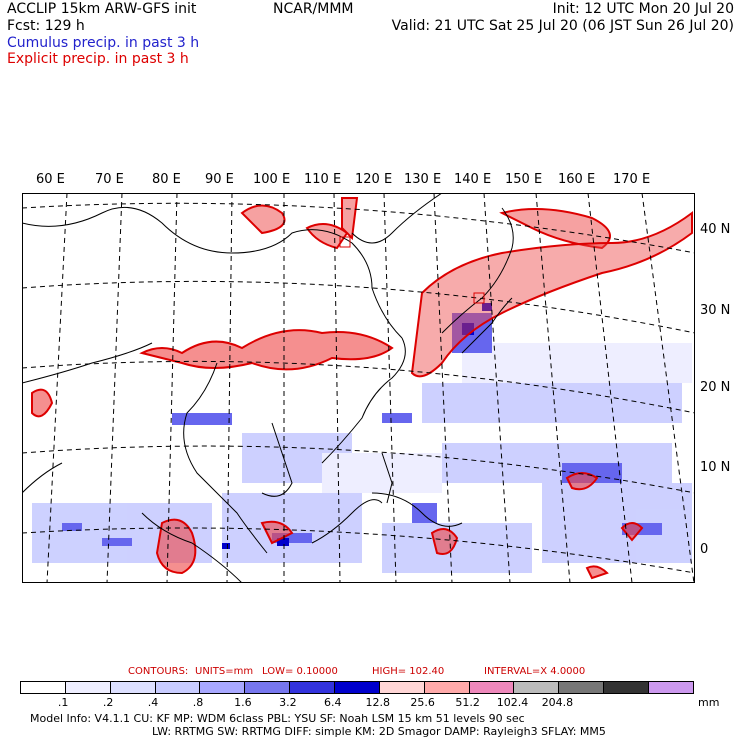 This screenshot has height=740, width=740. Describe the element at coordinates (473, 179) in the screenshot. I see `lon-label: 140 E` at that location.